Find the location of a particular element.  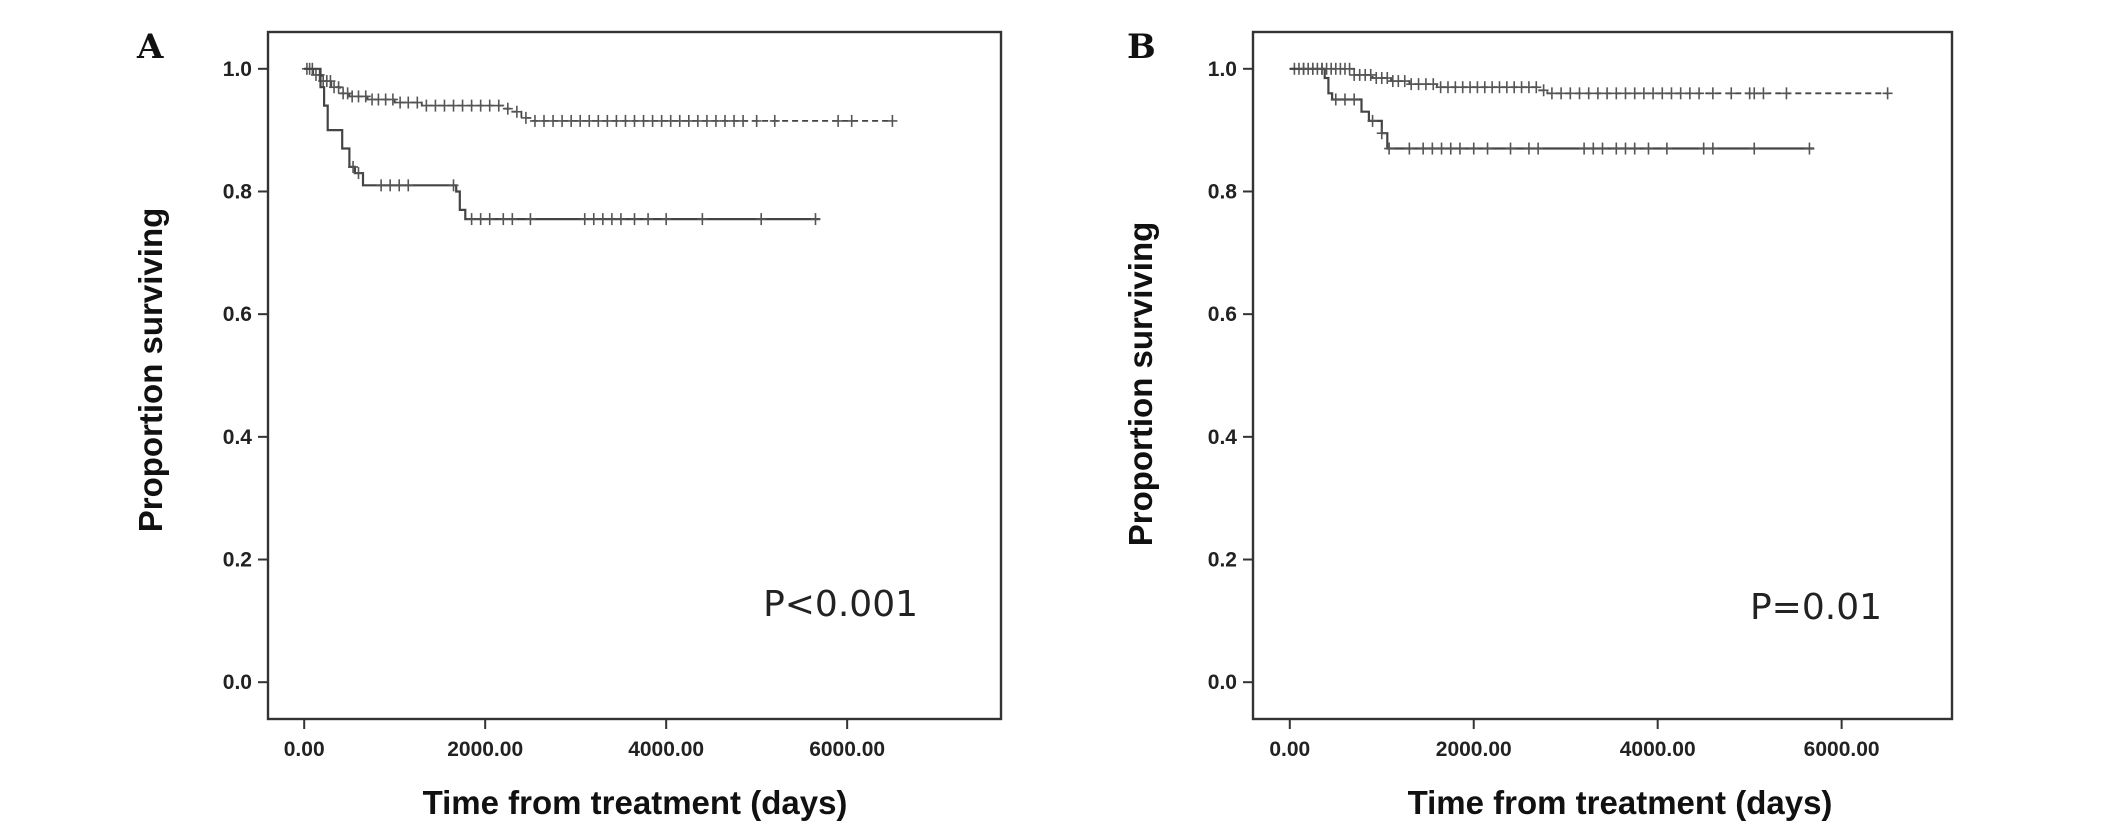

y-tick-label: 1.0 is located at coordinates (237, 69).